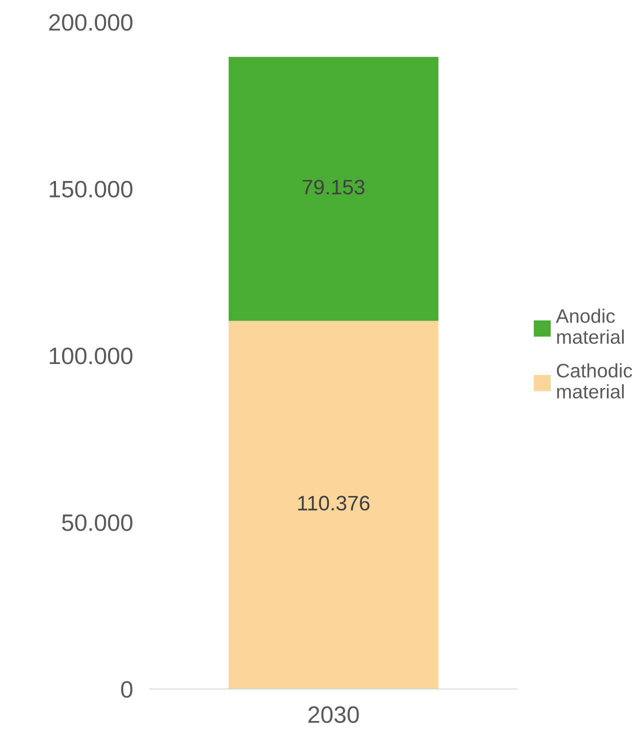  What do you see at coordinates (91, 189) in the screenshot?
I see `y-tick-label: 150.000` at bounding box center [91, 189].